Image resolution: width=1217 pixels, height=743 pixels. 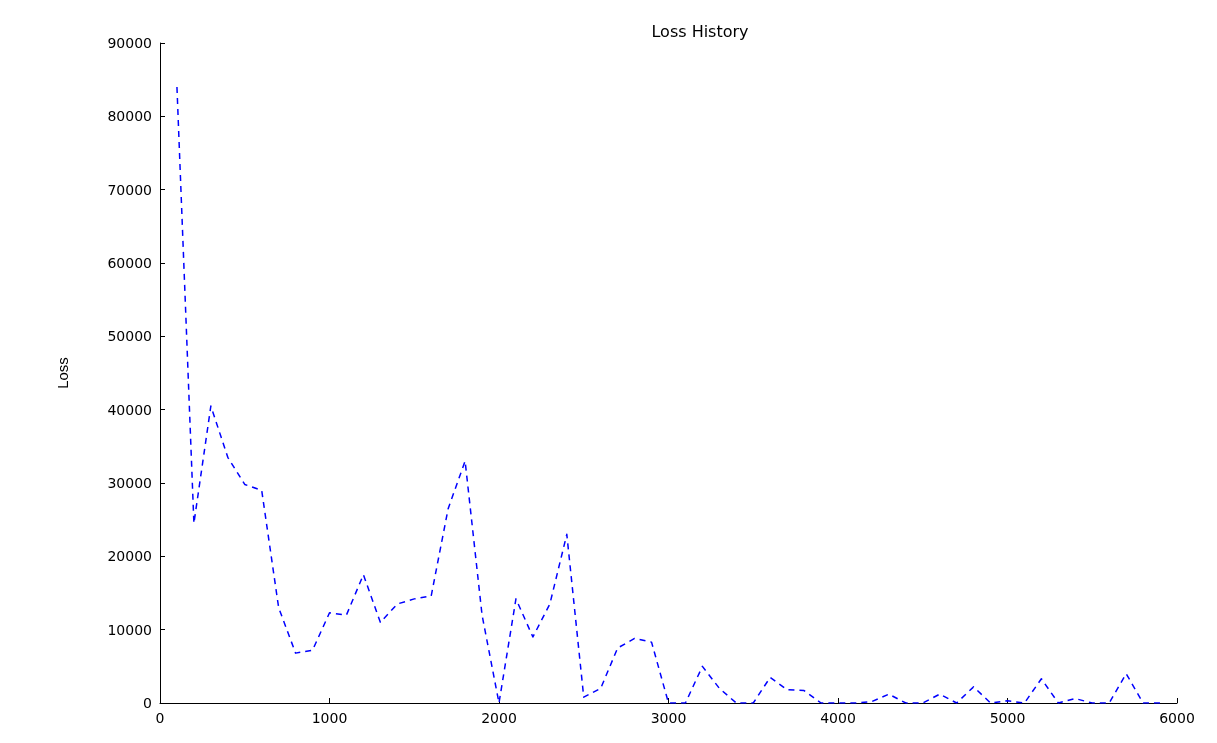 I want to click on x-tick-label: 4000, so click(x=838, y=718).